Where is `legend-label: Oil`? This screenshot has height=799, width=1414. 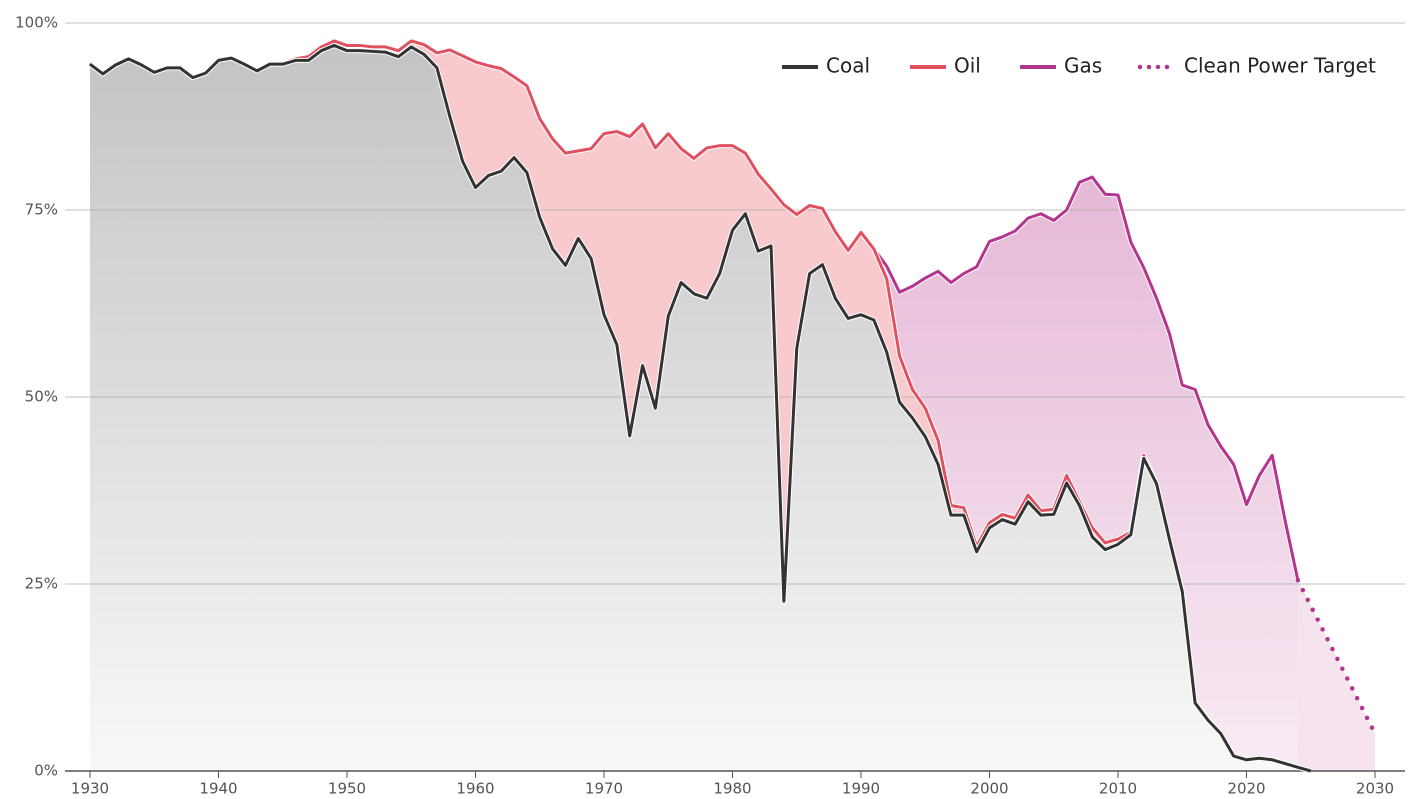 legend-label: Oil is located at coordinates (967, 66).